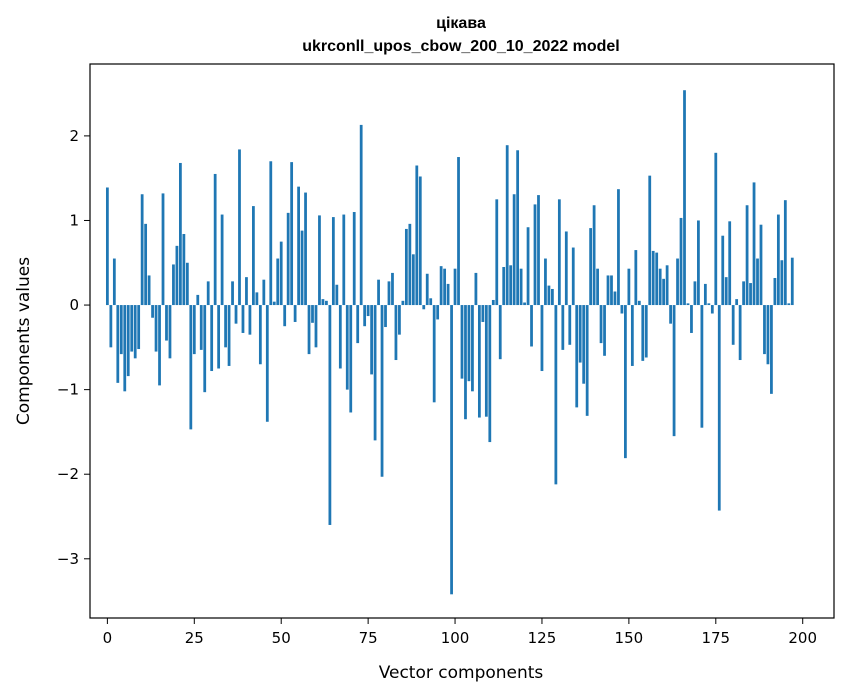  What do you see at coordinates (802, 638) in the screenshot?
I see `x-tick-label: 200` at bounding box center [802, 638].